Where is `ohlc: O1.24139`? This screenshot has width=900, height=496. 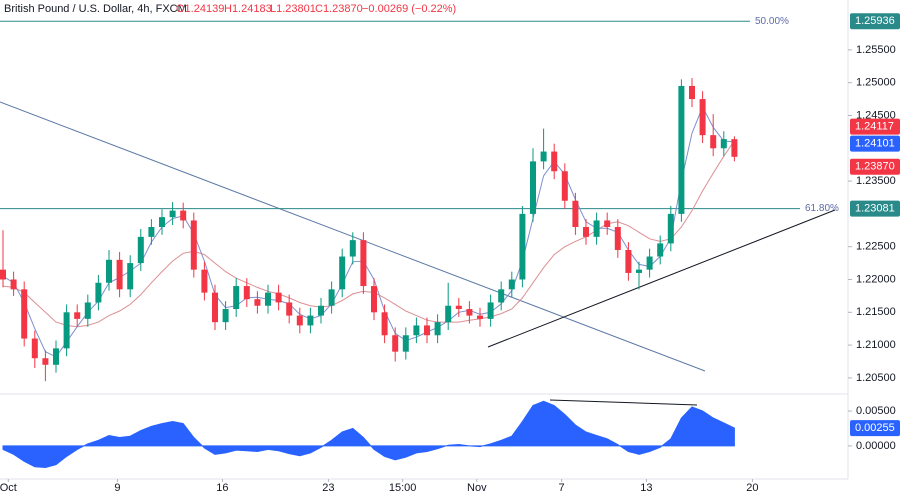
ohlc: O1.24139 is located at coordinates (200, 9).